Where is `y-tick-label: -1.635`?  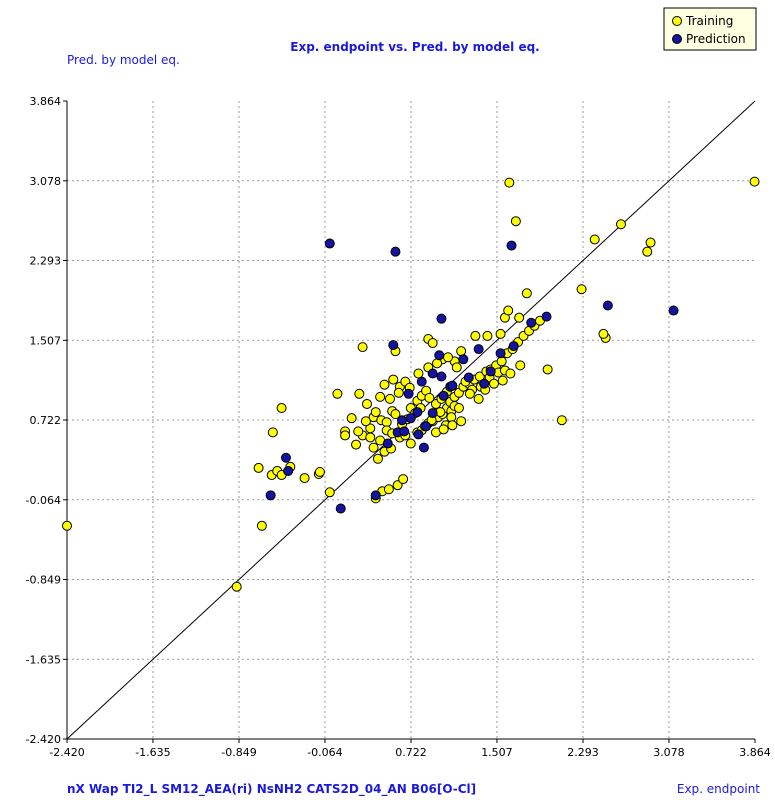 y-tick-label: -1.635 is located at coordinates (43, 659).